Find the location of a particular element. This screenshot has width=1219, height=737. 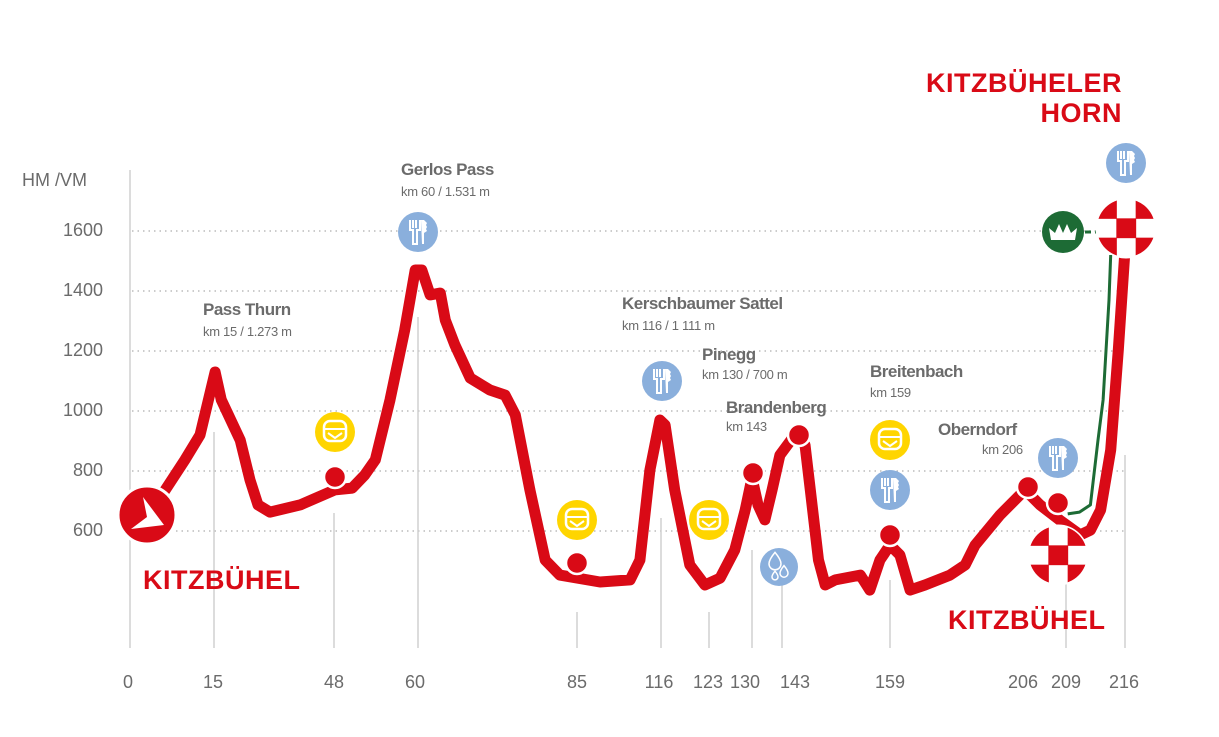

x-tick-label: 123 is located at coordinates (708, 682).